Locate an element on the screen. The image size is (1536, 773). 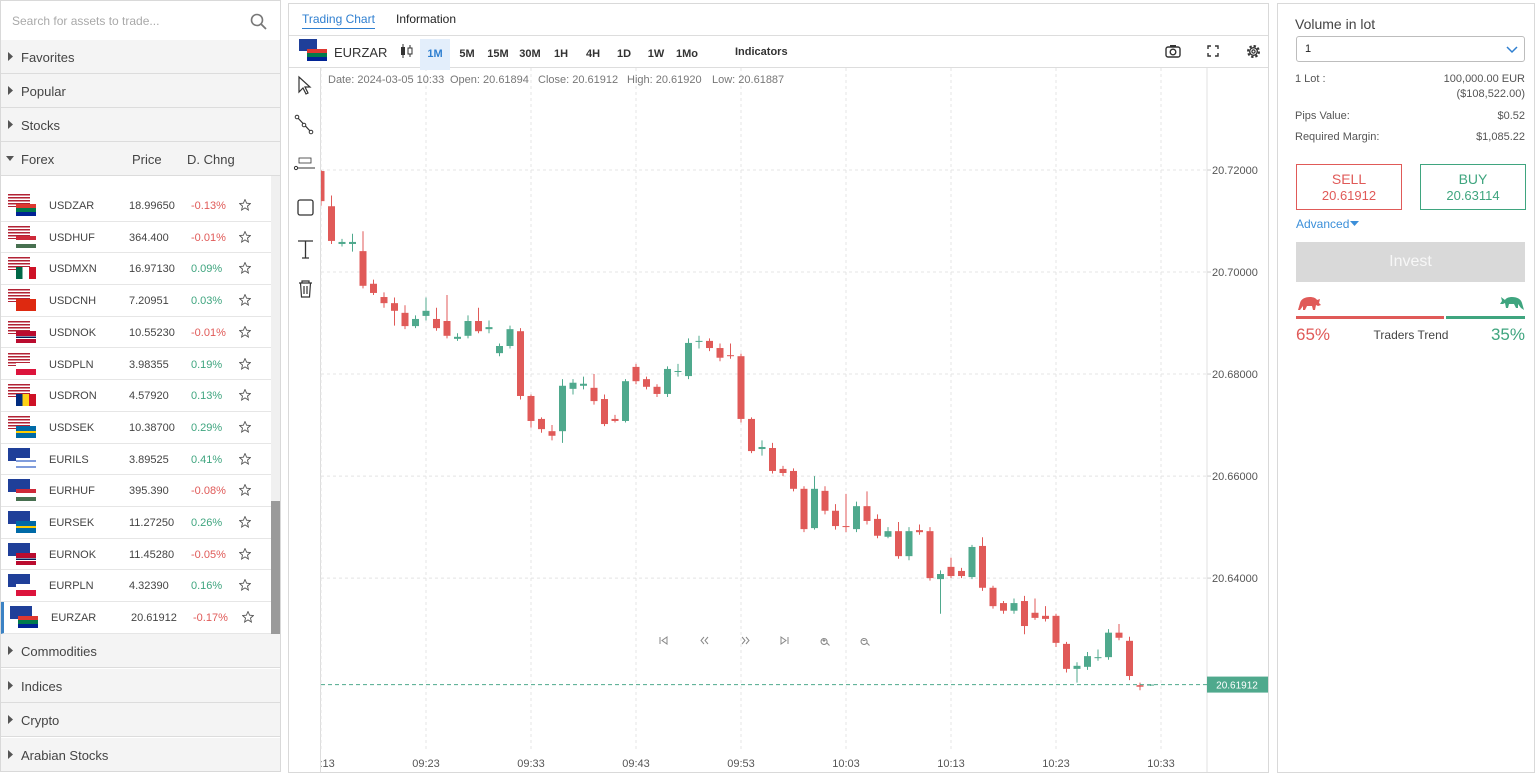
indicators-button: Indicators is located at coordinates (761, 52).